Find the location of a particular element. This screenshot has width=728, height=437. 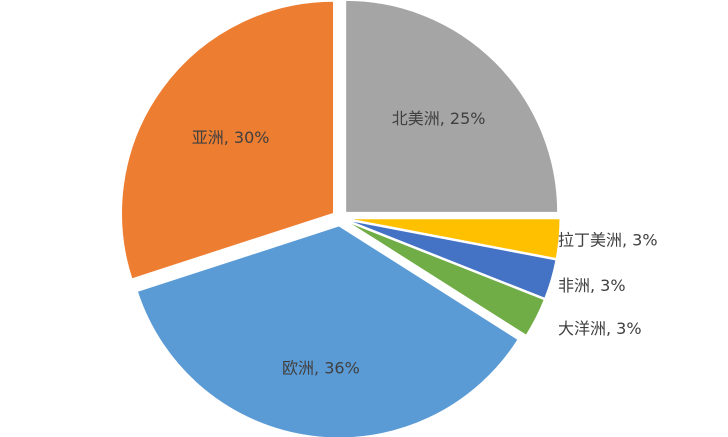

pie-slice-label-5: 亚洲, 30% is located at coordinates (231, 137).